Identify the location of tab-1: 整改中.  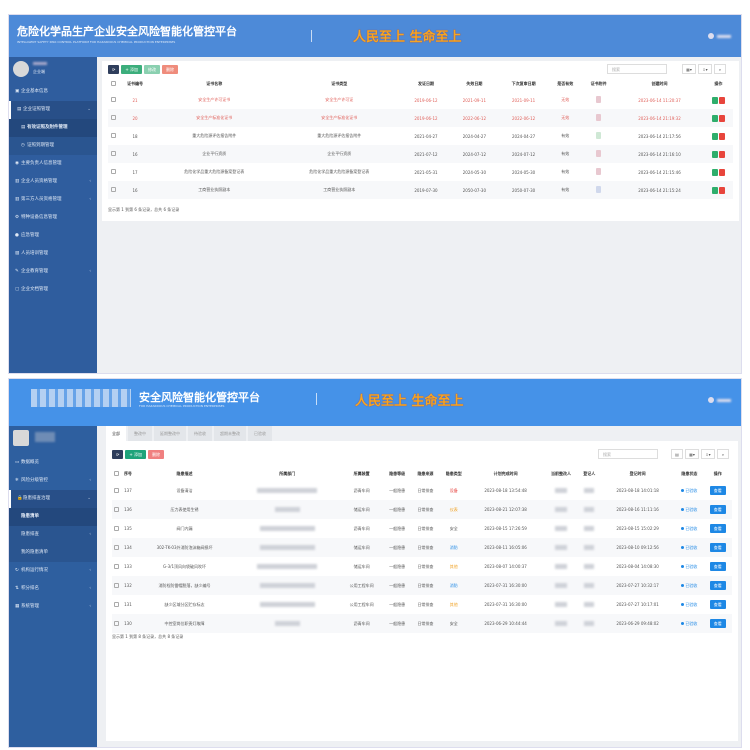
(140, 433).